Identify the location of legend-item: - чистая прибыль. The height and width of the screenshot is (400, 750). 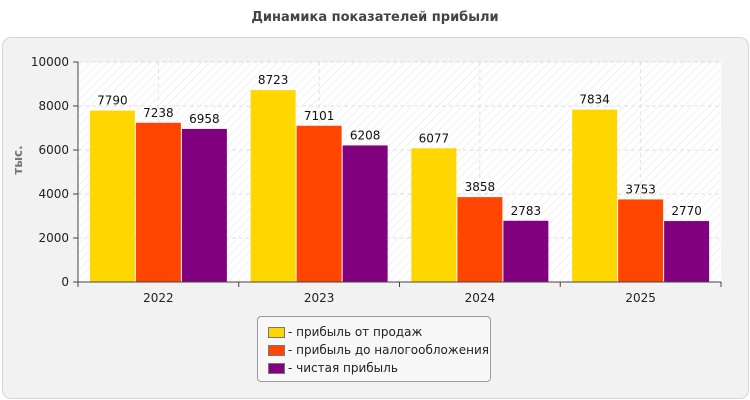
(379, 368).